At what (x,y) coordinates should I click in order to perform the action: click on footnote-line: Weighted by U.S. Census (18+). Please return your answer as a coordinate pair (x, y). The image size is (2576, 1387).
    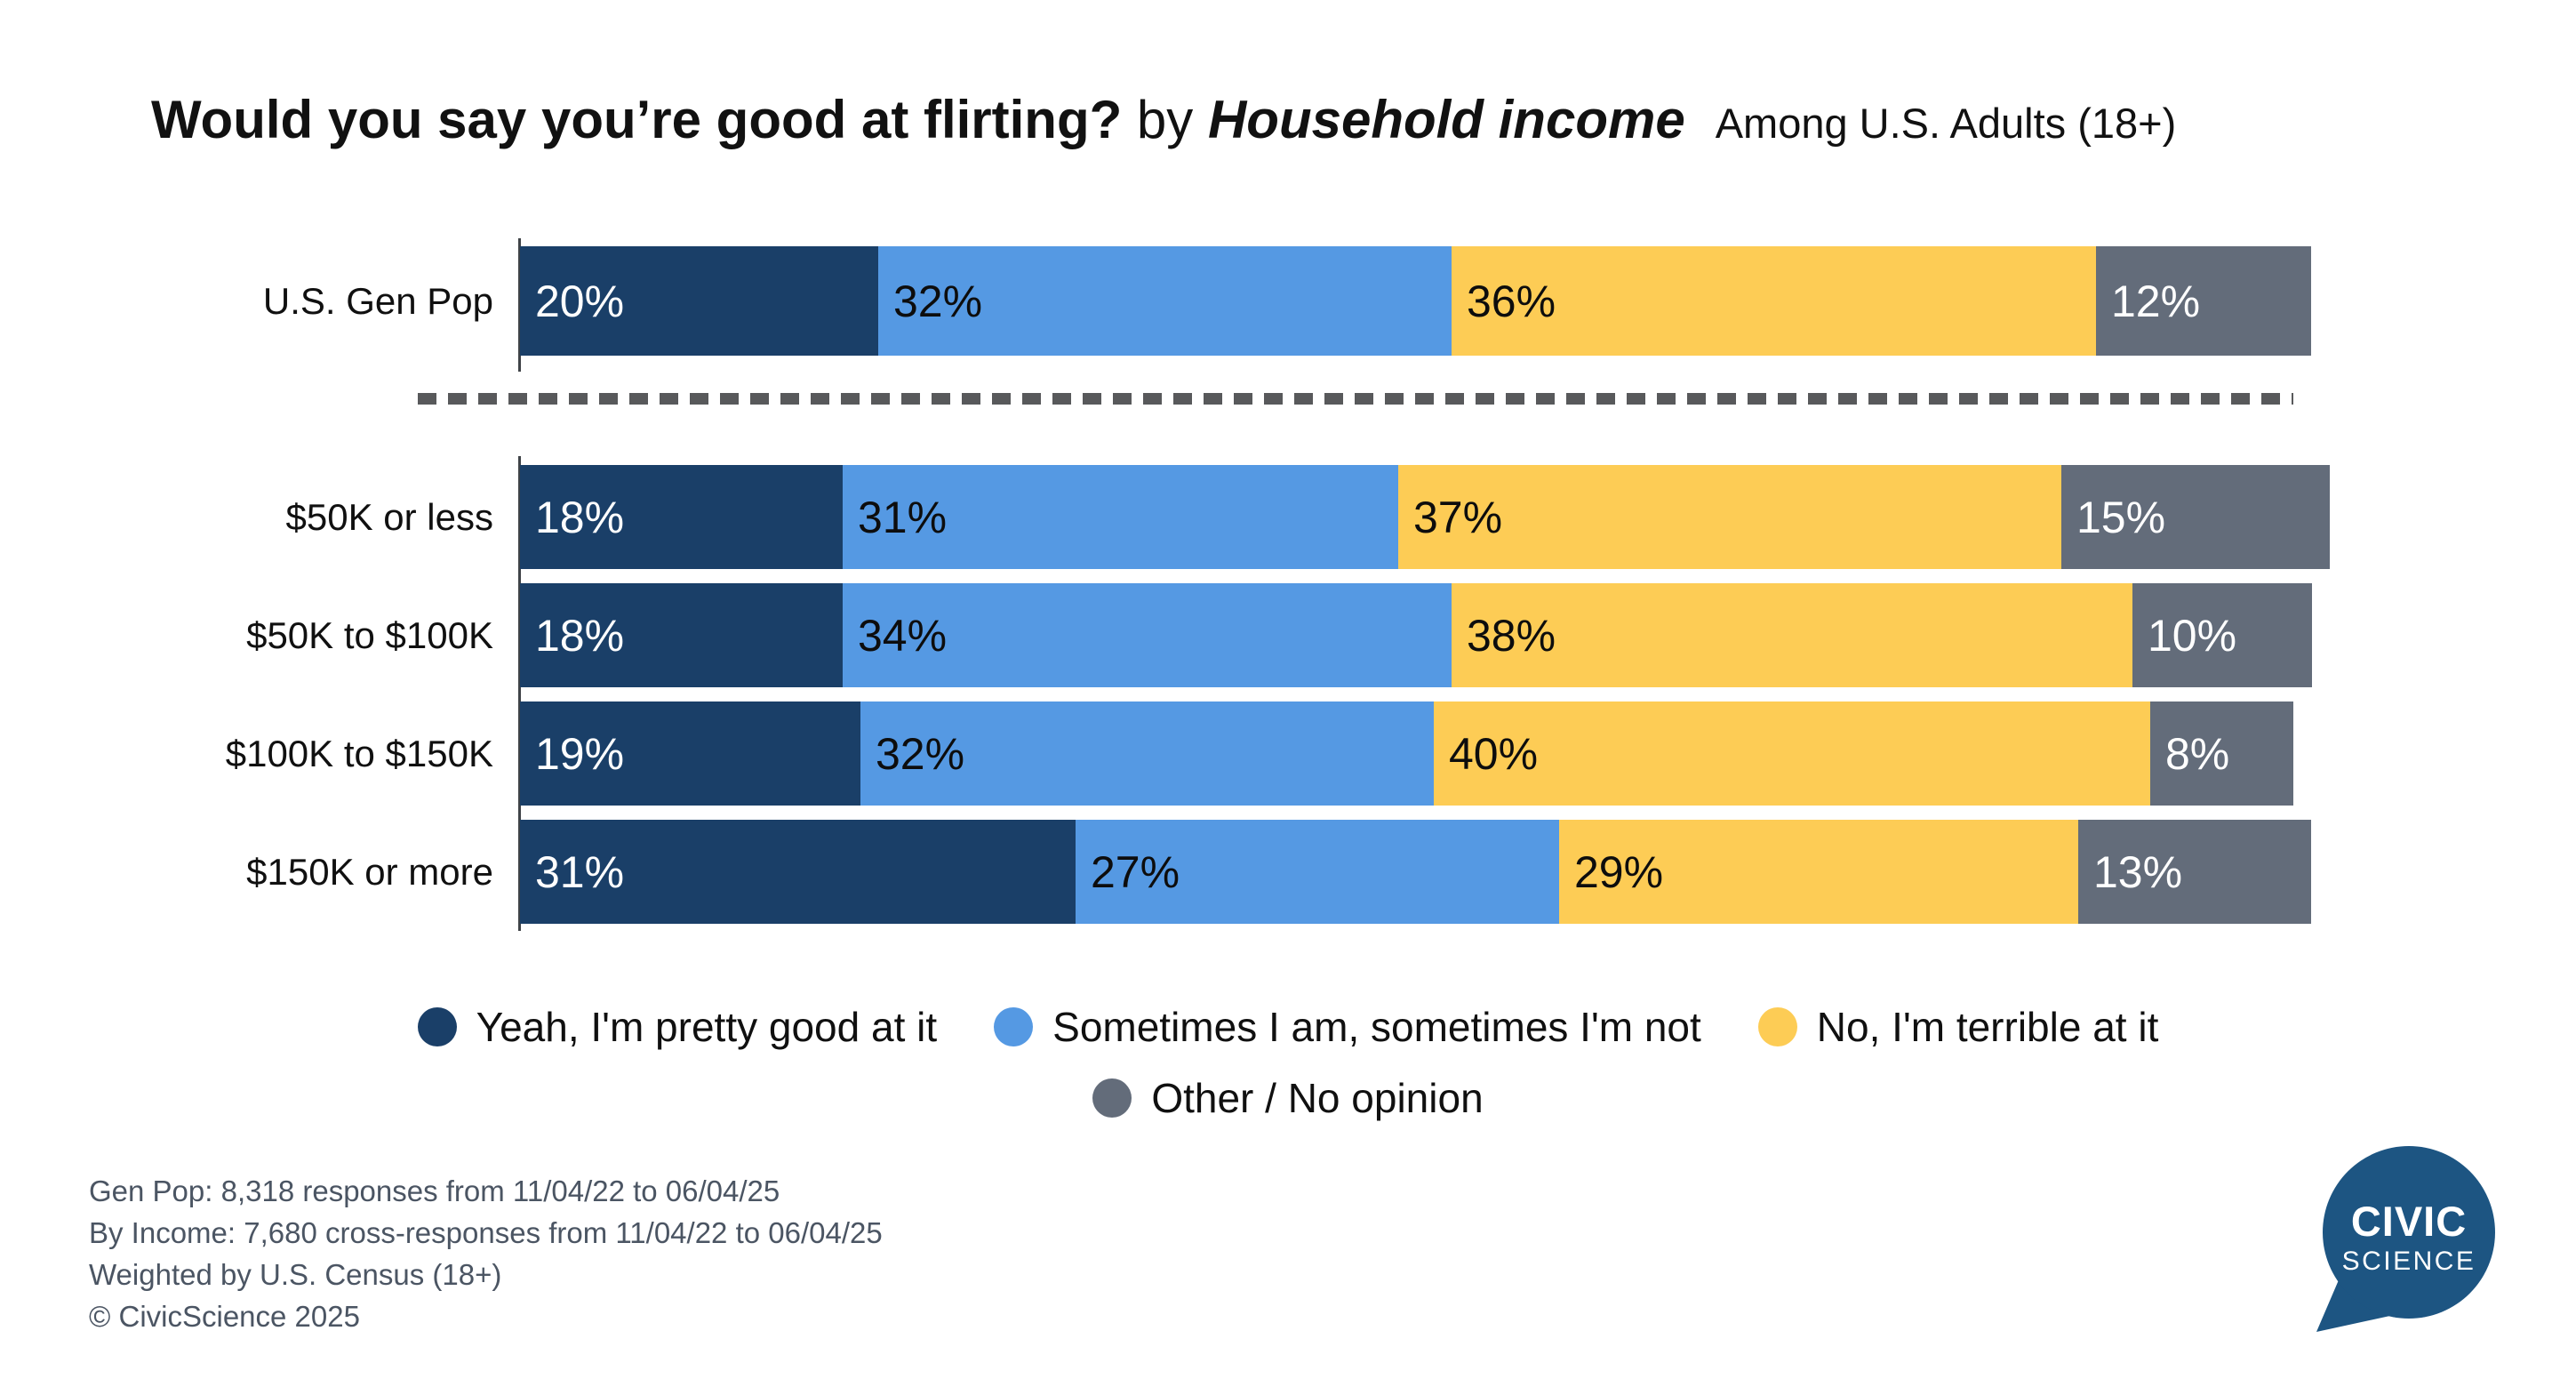
    Looking at the image, I should click on (295, 1274).